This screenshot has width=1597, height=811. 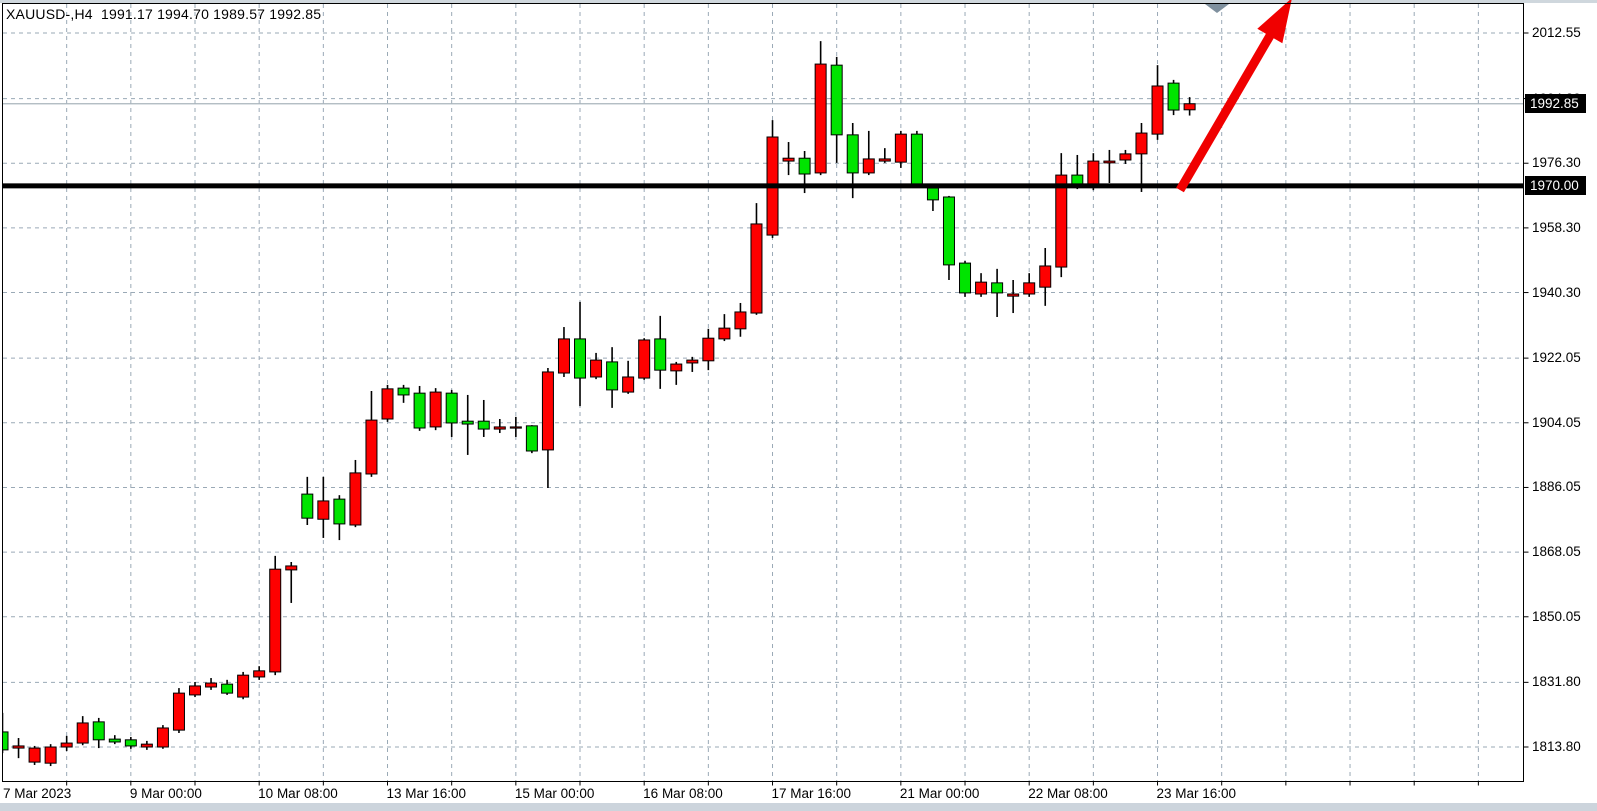 I want to click on price-axis-label: 1868.05, so click(x=1556, y=552).